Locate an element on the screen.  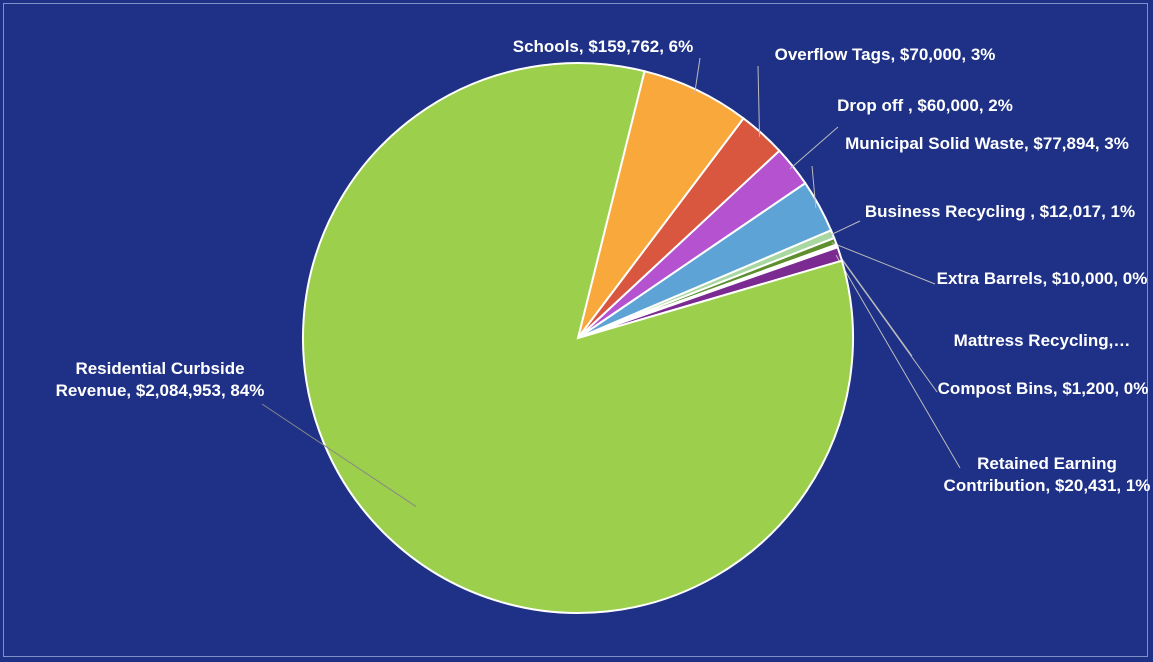
data-label: Drop off , $60,000, 2% is located at coordinates (925, 105).